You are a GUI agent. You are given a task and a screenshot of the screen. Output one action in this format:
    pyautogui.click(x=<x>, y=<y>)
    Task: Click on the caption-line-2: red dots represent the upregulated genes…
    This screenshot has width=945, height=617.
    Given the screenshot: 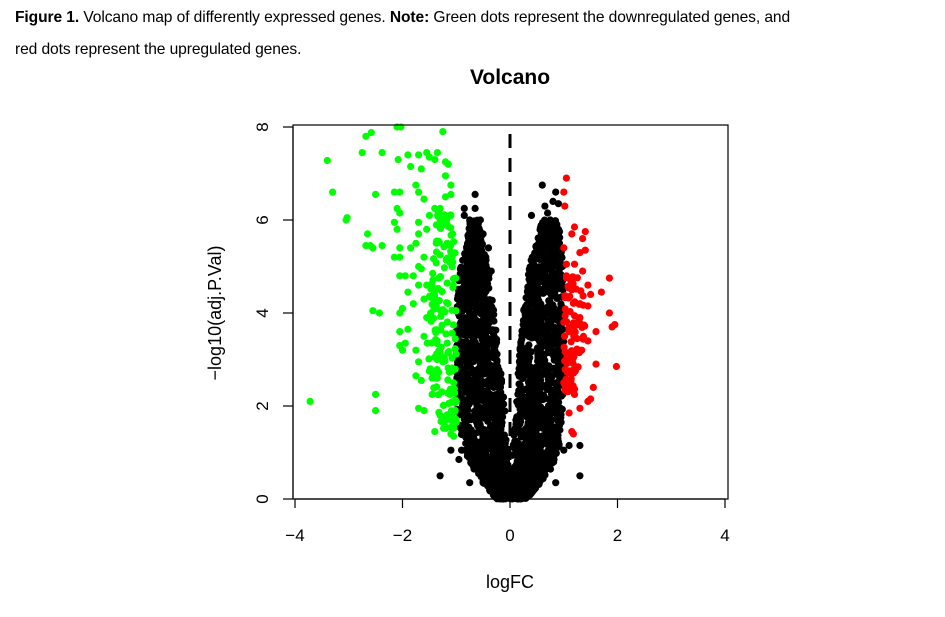 What is the action you would take?
    pyautogui.click(x=158, y=49)
    